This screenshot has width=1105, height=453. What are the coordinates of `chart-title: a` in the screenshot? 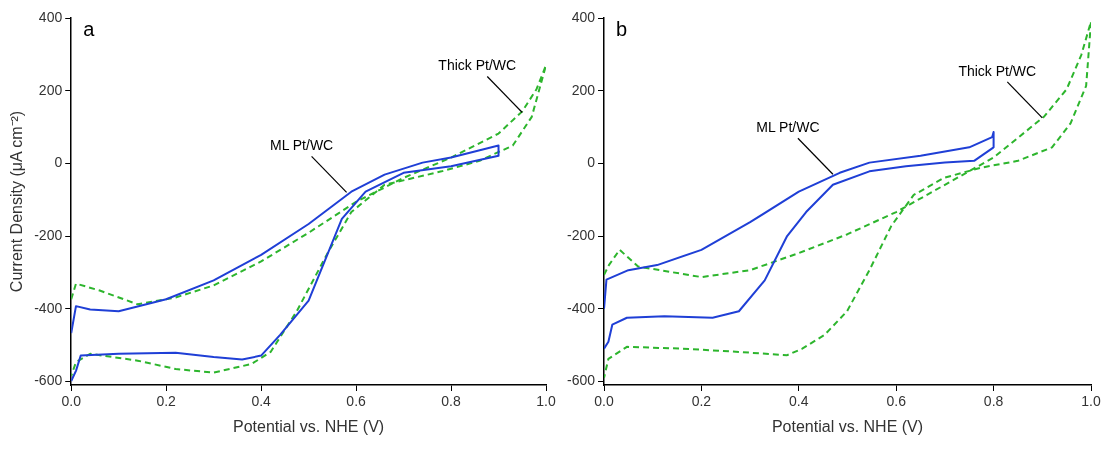 It's located at (89, 28).